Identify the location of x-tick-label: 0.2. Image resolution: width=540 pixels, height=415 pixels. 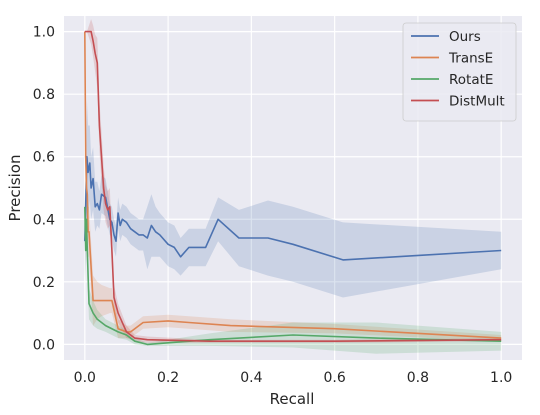
(168, 378).